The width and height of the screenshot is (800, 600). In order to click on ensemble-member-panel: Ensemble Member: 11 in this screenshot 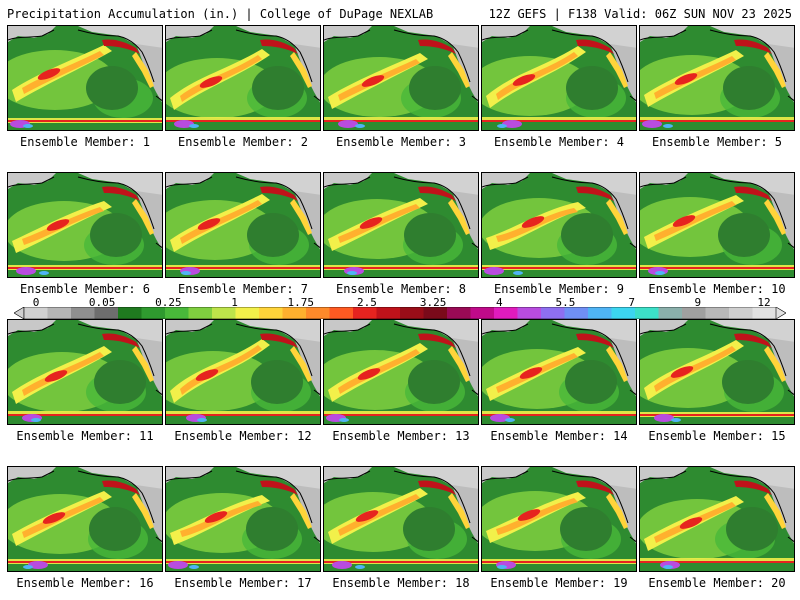, I will do `click(85, 383)`.